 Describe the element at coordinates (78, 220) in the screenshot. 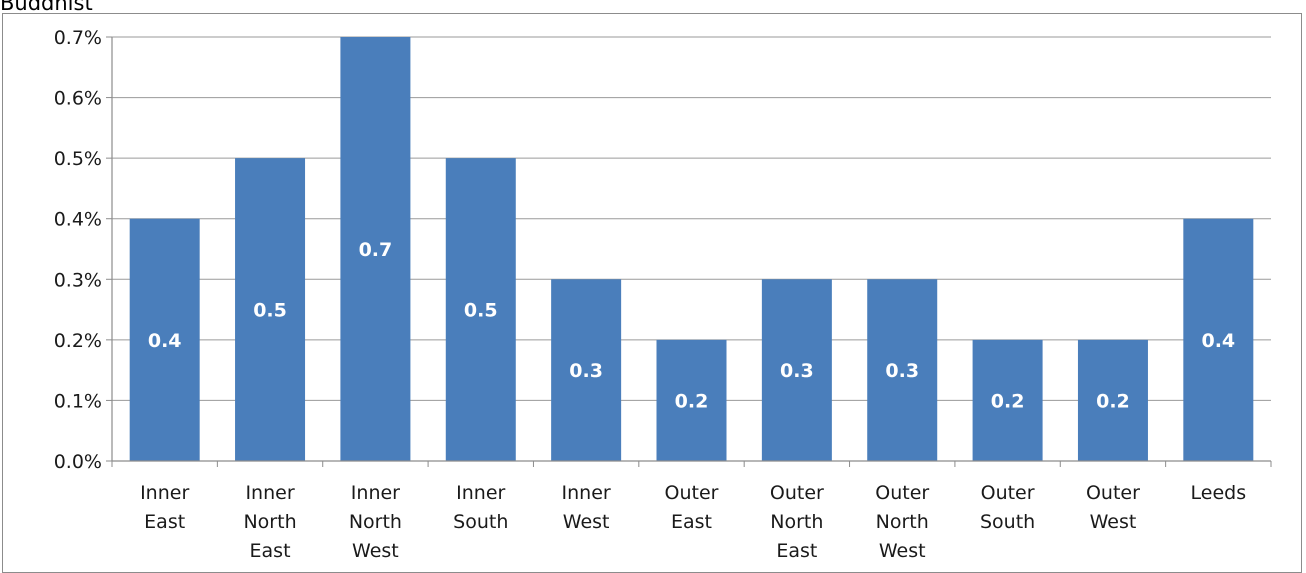

I see `y-tick-label: 0.4%` at that location.